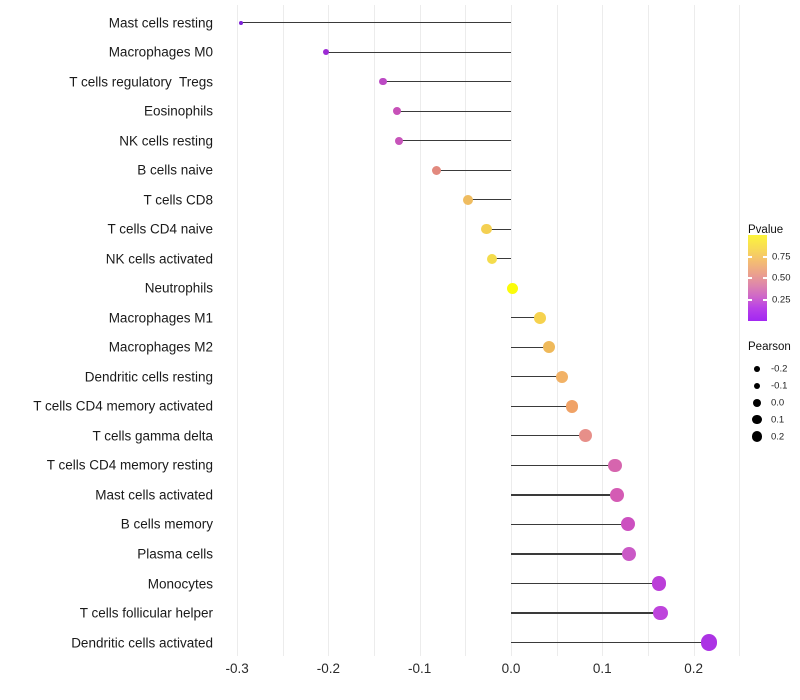  Describe the element at coordinates (123, 406) in the screenshot. I see `y-axis-label: T cells CD4 memory activated` at that location.